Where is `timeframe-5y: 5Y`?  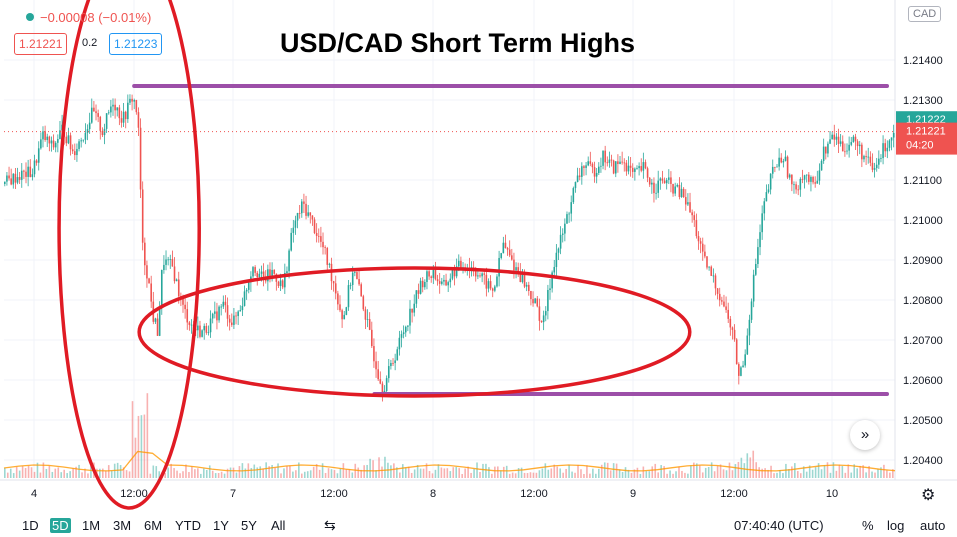 timeframe-5y: 5Y is located at coordinates (249, 525).